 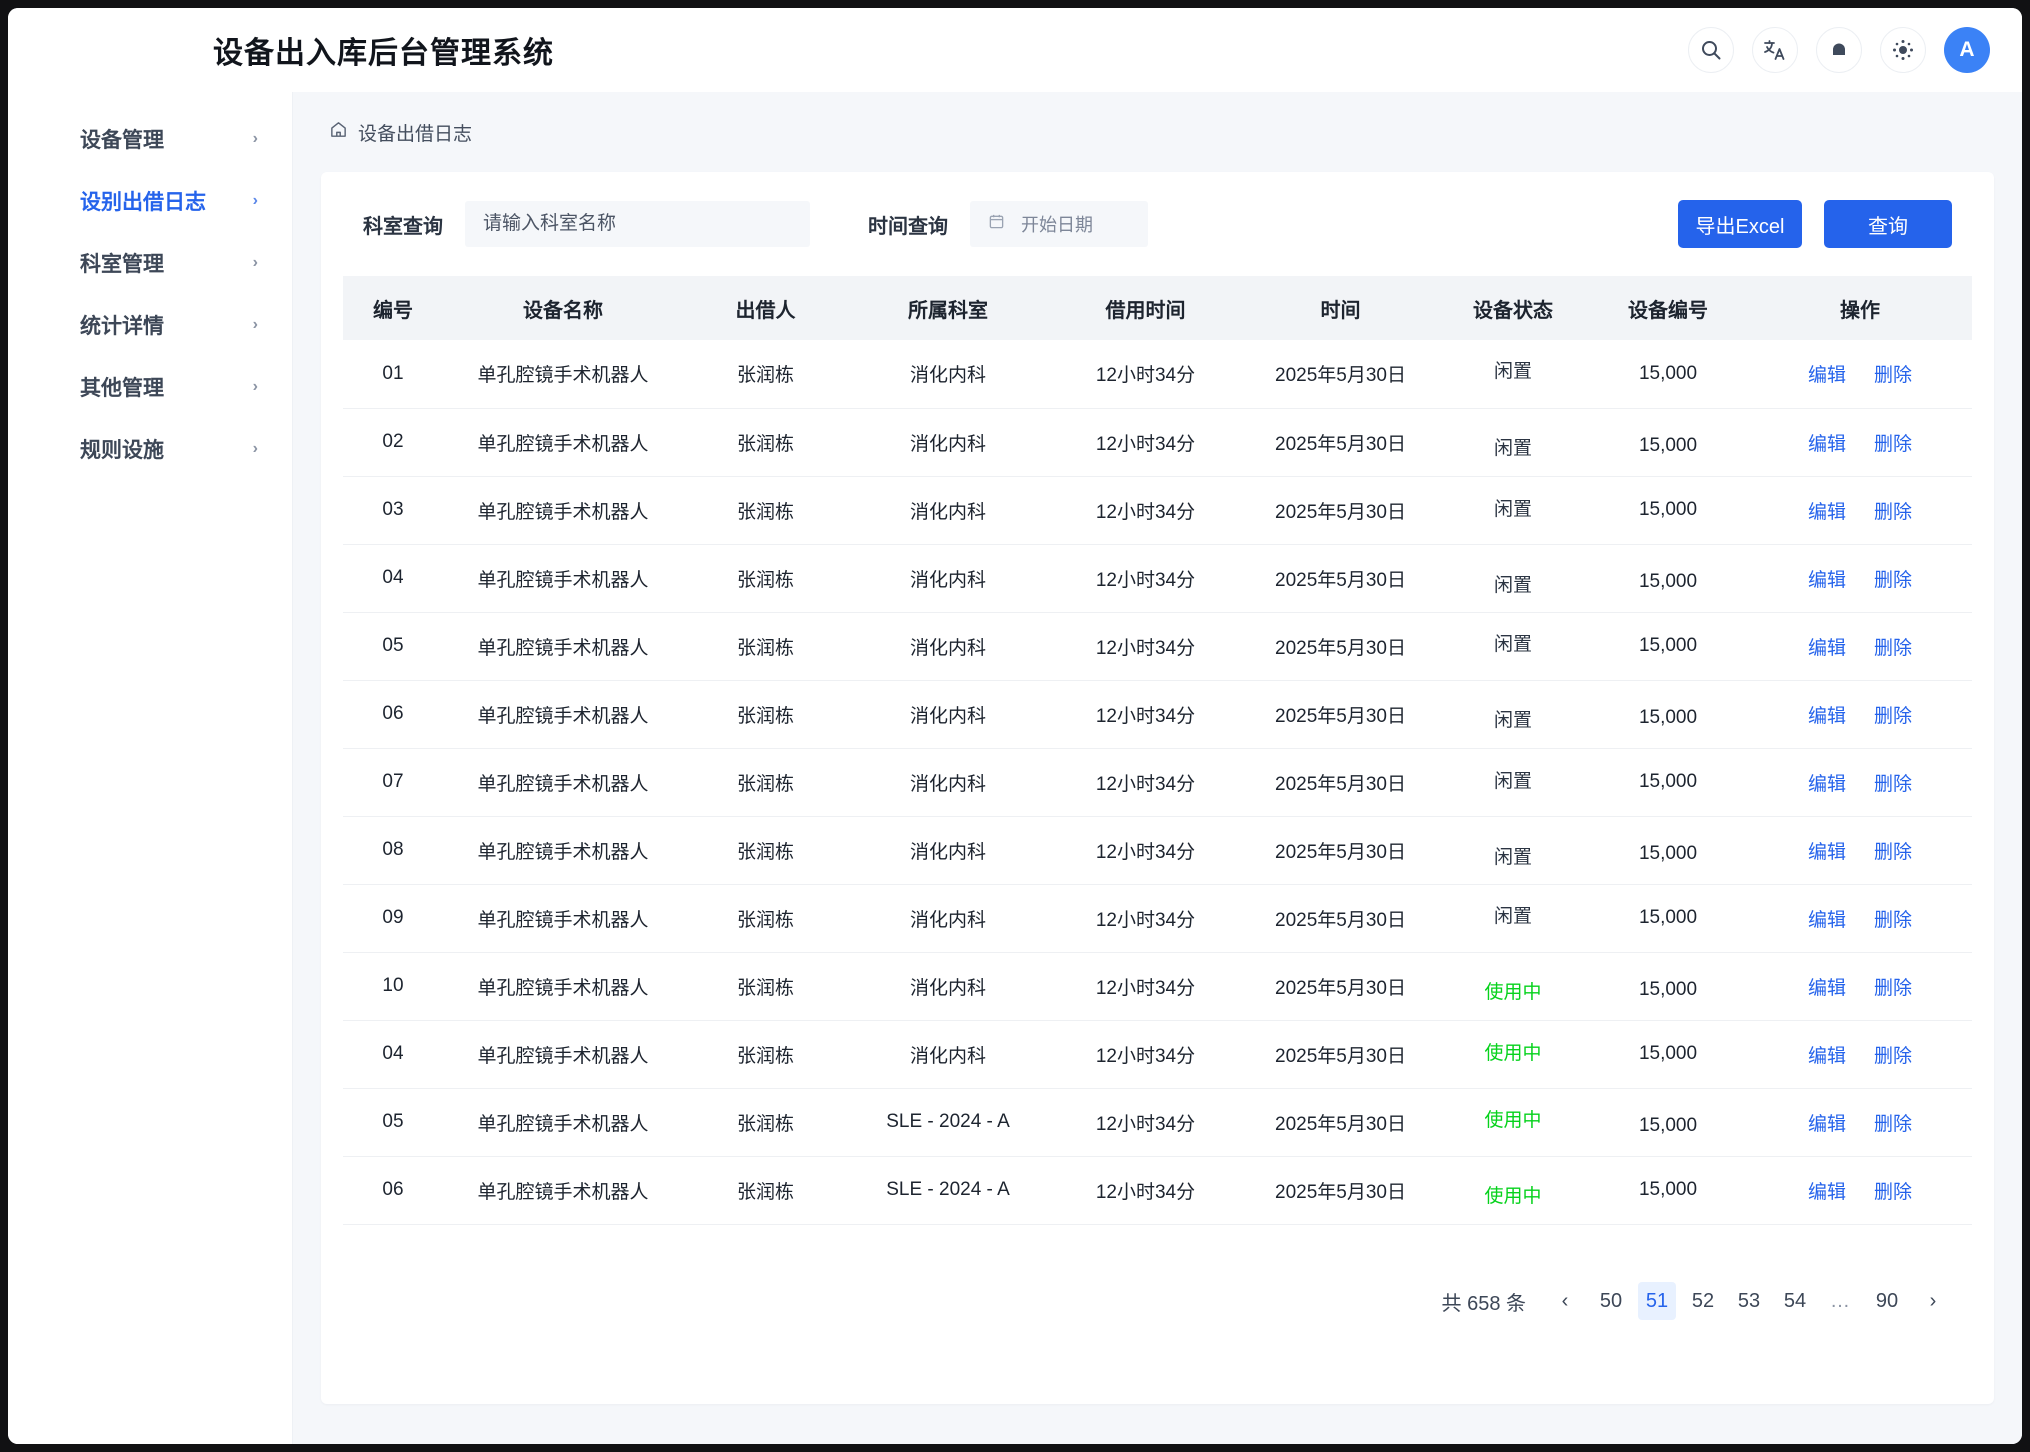 What do you see at coordinates (150, 325) in the screenshot?
I see `sidebar-item-statistics: 统计详情 ›` at bounding box center [150, 325].